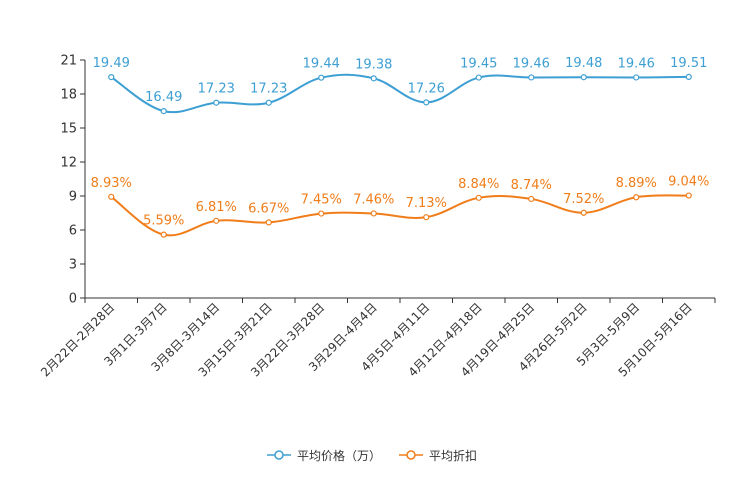 Image resolution: width=744 pixels, height=496 pixels. What do you see at coordinates (373, 199) in the screenshot?
I see `data-label: 7.46%` at bounding box center [373, 199].